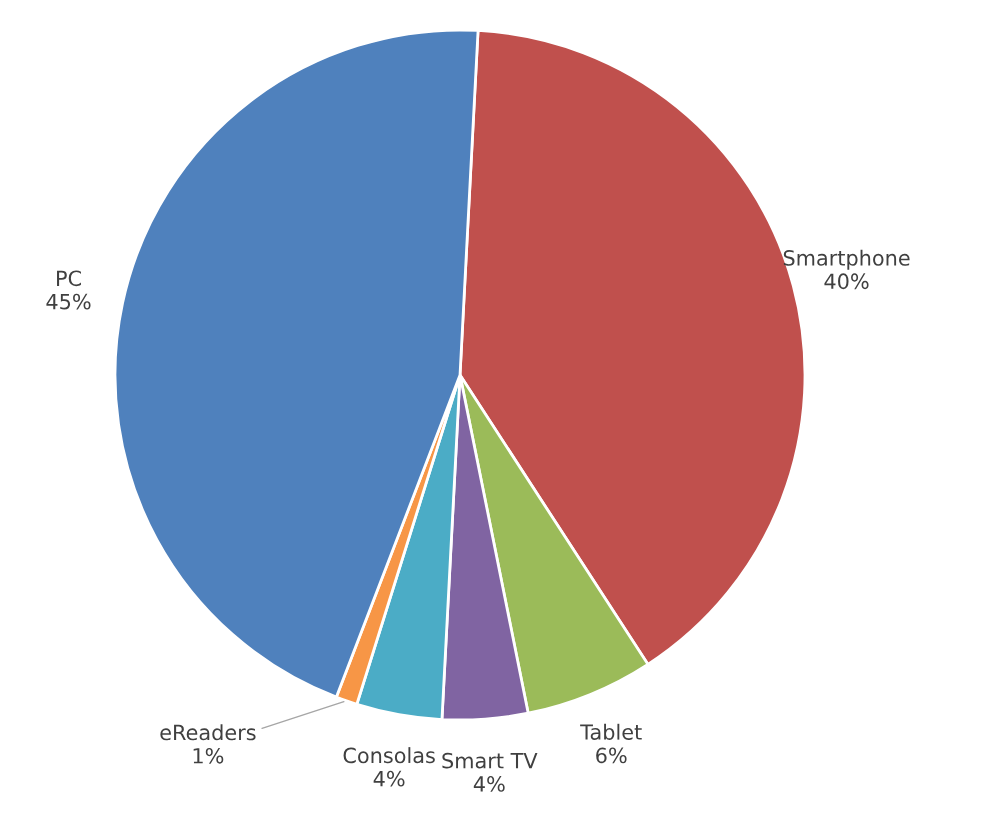 Image resolution: width=1002 pixels, height=837 pixels. Describe the element at coordinates (611, 755) in the screenshot. I see `data-label: 6%` at that location.